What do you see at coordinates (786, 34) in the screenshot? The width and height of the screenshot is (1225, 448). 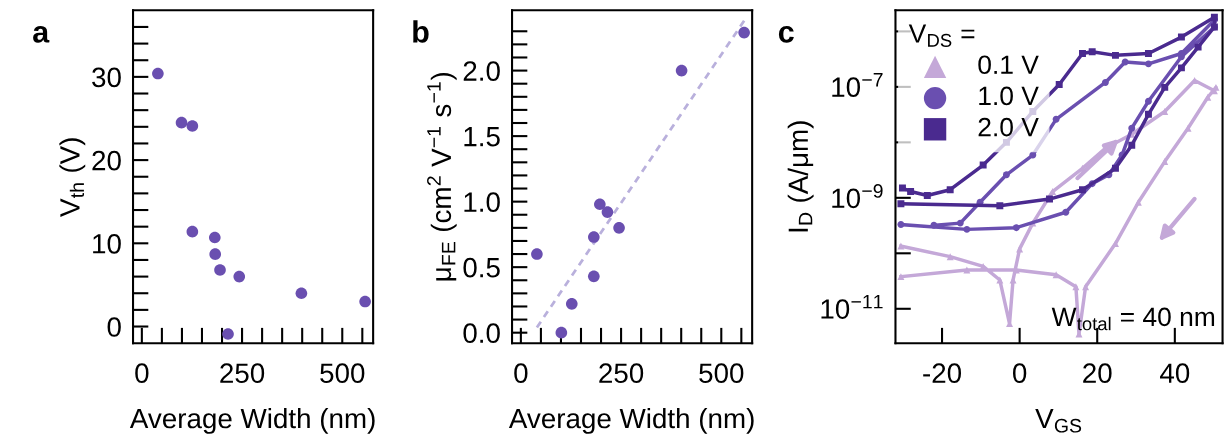 I see `text: c` at bounding box center [786, 34].